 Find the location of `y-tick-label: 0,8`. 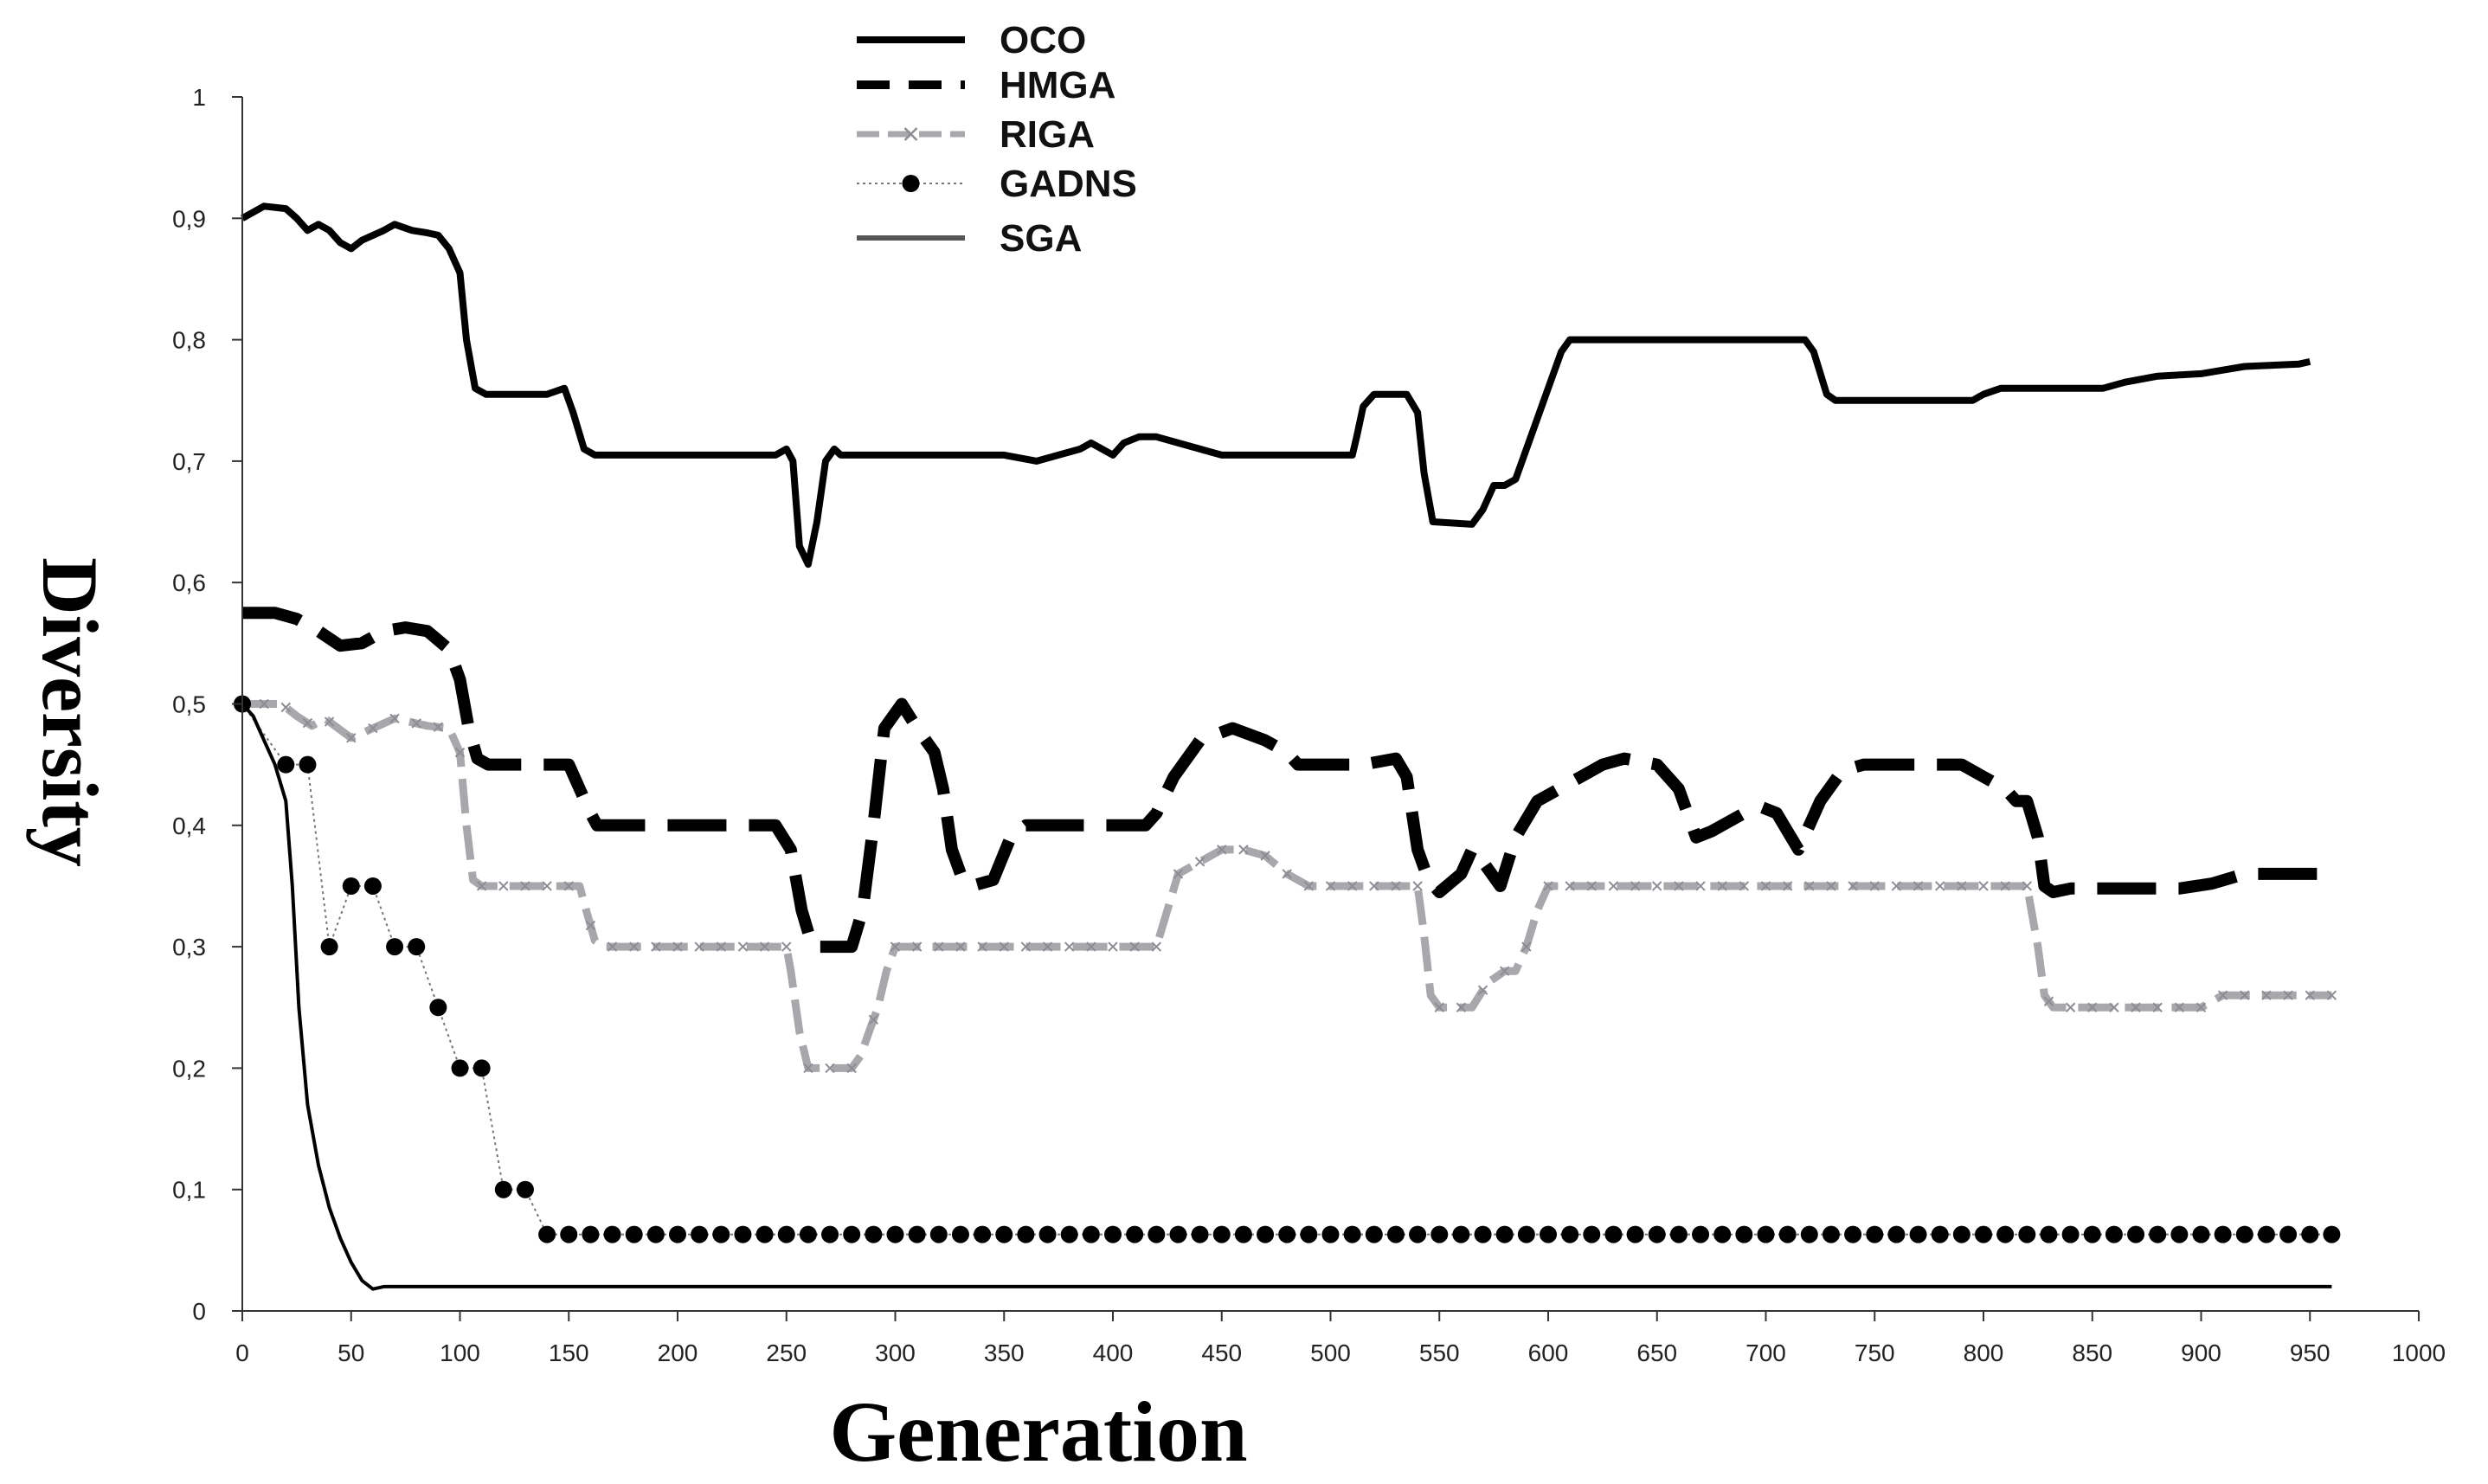

y-tick-label: 0,8 is located at coordinates (189, 341).